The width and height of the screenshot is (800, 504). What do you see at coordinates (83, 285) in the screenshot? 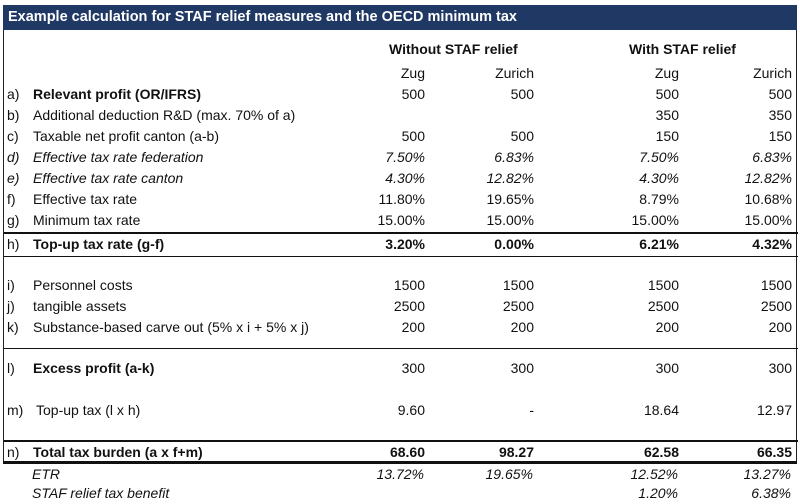
I see `row-text: Personnel costs` at bounding box center [83, 285].